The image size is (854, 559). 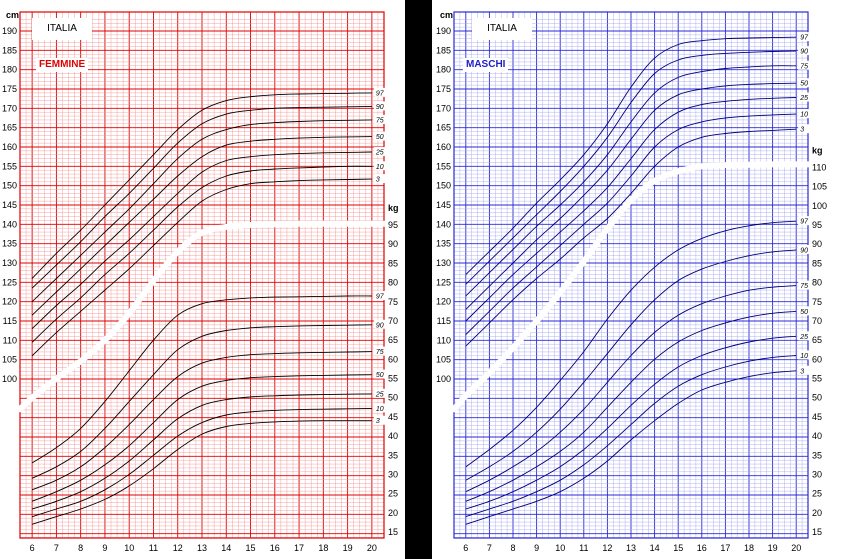 What do you see at coordinates (201, 267) in the screenshot?
I see `height-curve-p3` at bounding box center [201, 267].